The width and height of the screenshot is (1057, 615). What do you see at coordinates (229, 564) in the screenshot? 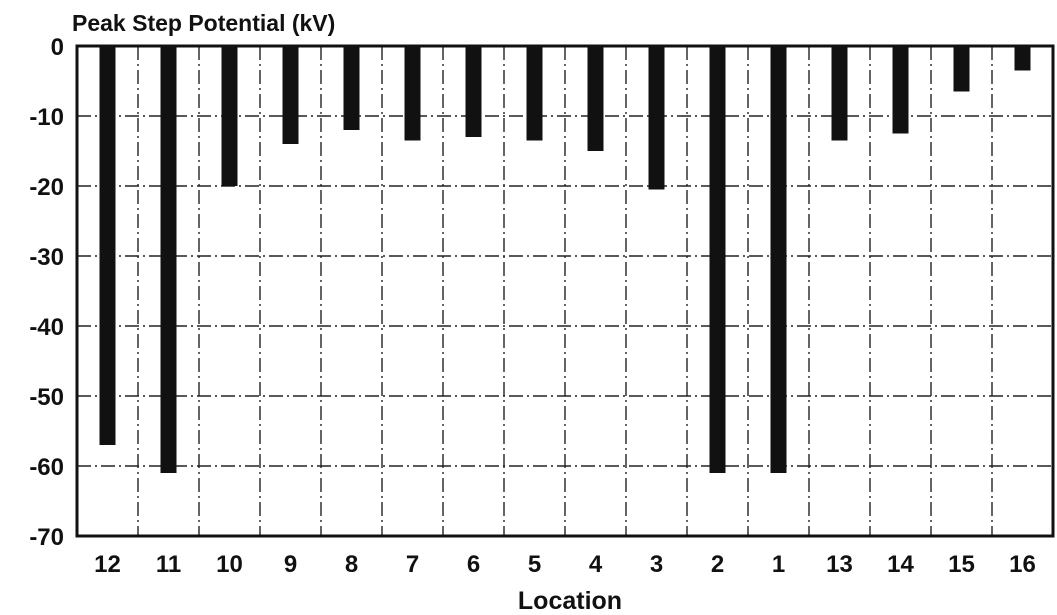
I see `x-tick-label: 10` at bounding box center [229, 564].